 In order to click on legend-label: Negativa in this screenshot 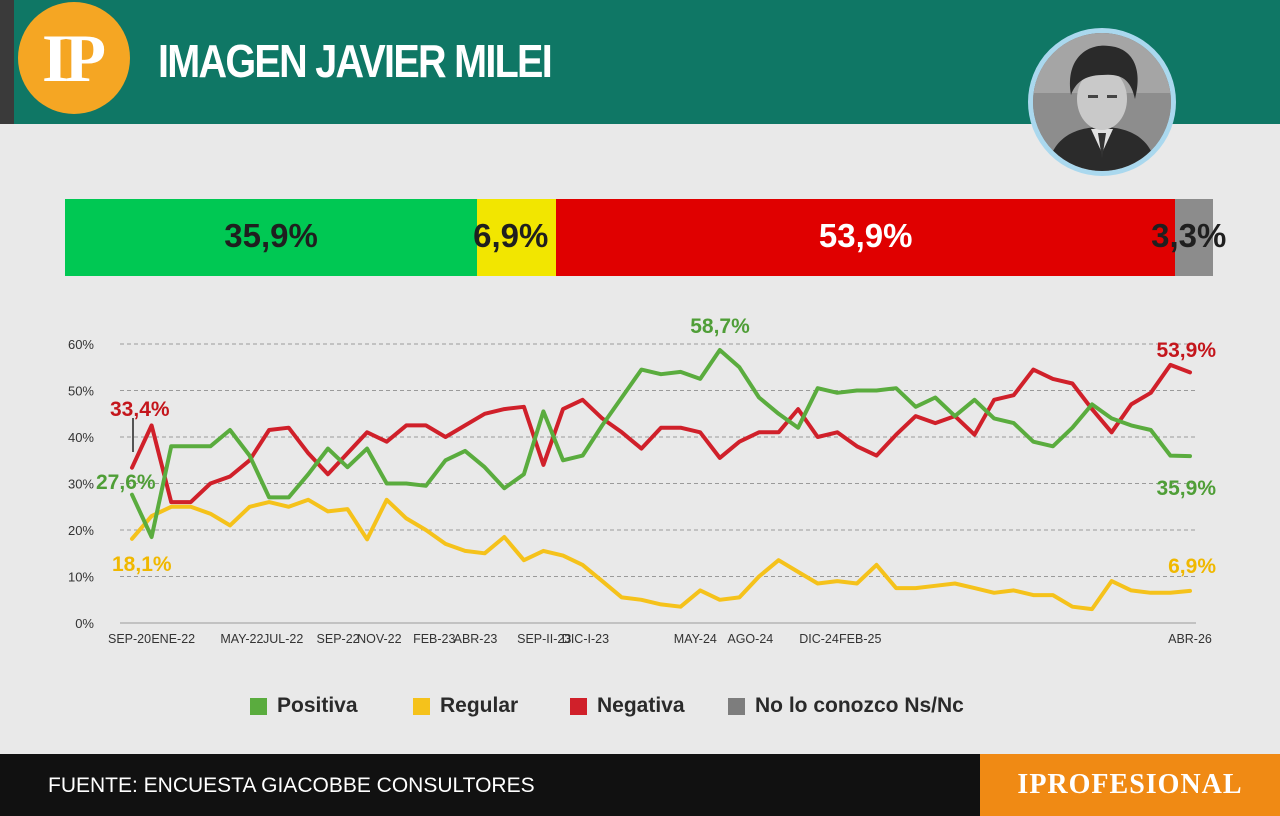, I will do `click(641, 705)`.